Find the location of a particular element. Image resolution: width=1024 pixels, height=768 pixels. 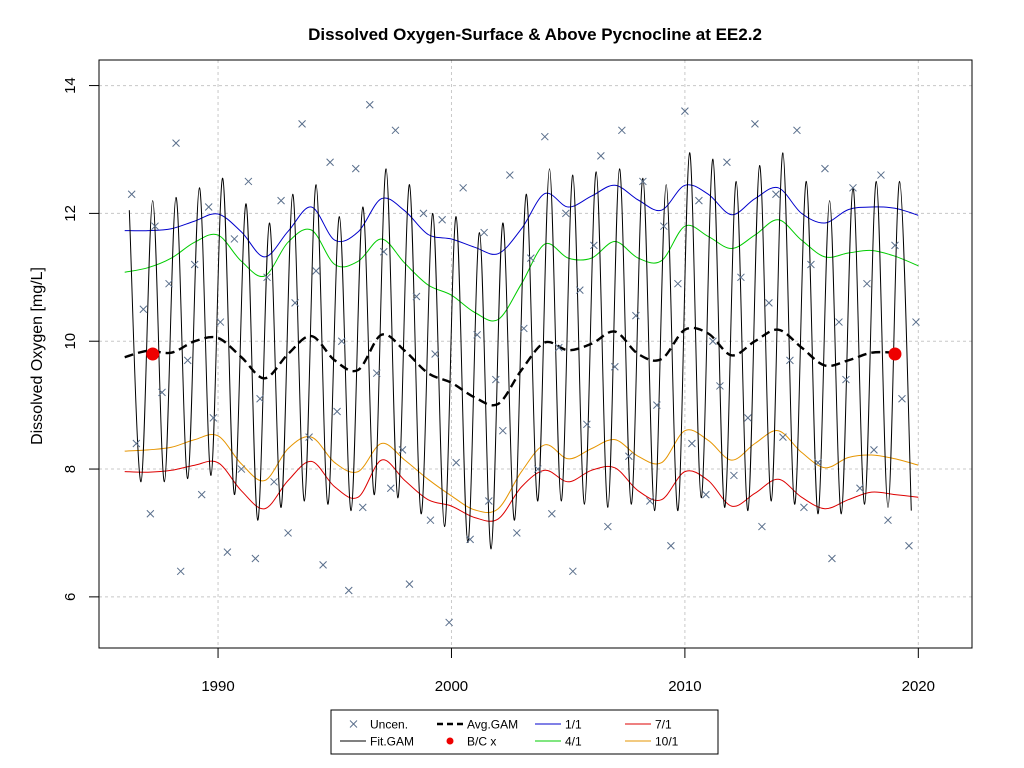

legend-item: 10/1 is located at coordinates (652, 742).